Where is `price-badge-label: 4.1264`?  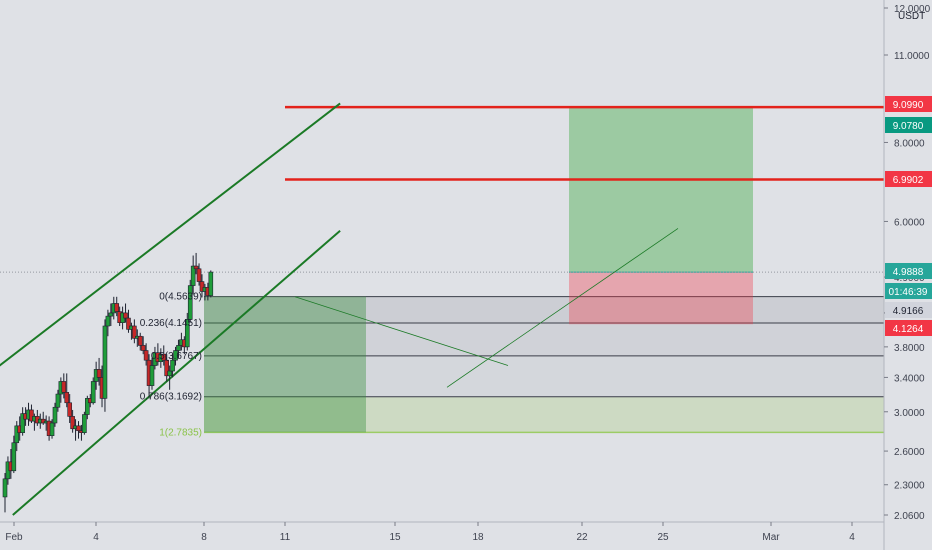 price-badge-label: 4.1264 is located at coordinates (908, 329).